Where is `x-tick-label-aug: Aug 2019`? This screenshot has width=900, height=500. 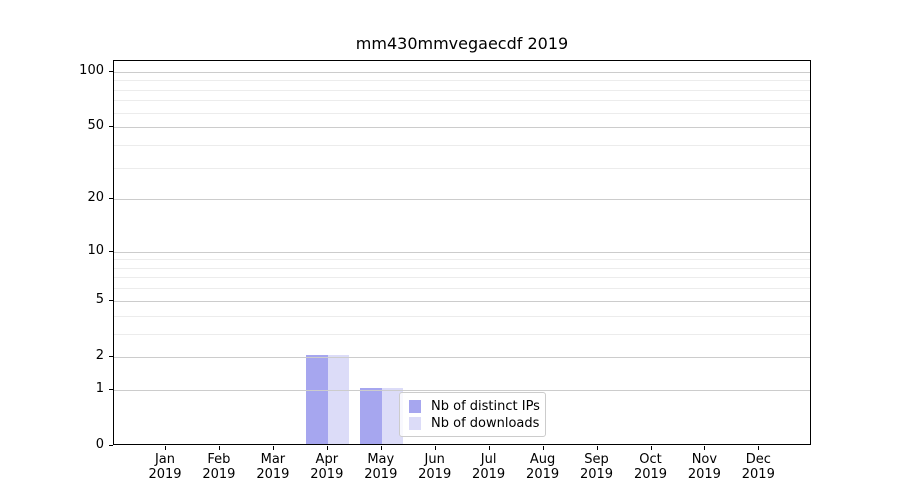
x-tick-label-aug: Aug 2019 is located at coordinates (543, 467).